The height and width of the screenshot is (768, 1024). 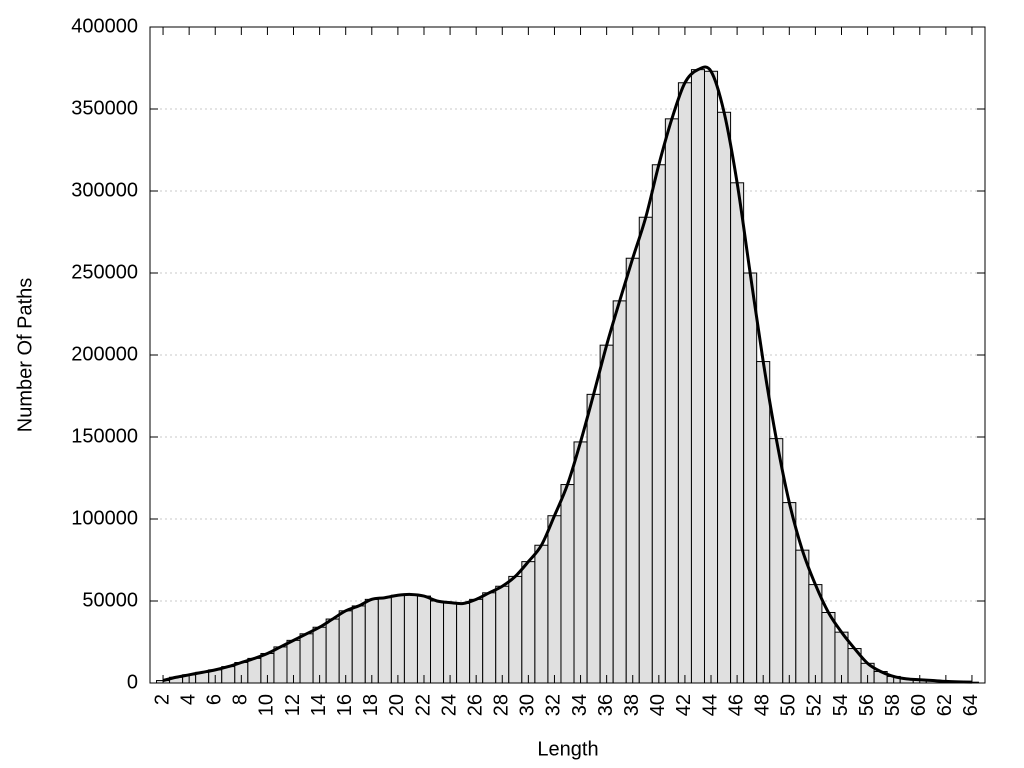 What do you see at coordinates (423, 705) in the screenshot?
I see `x-tick-label: 22` at bounding box center [423, 705].